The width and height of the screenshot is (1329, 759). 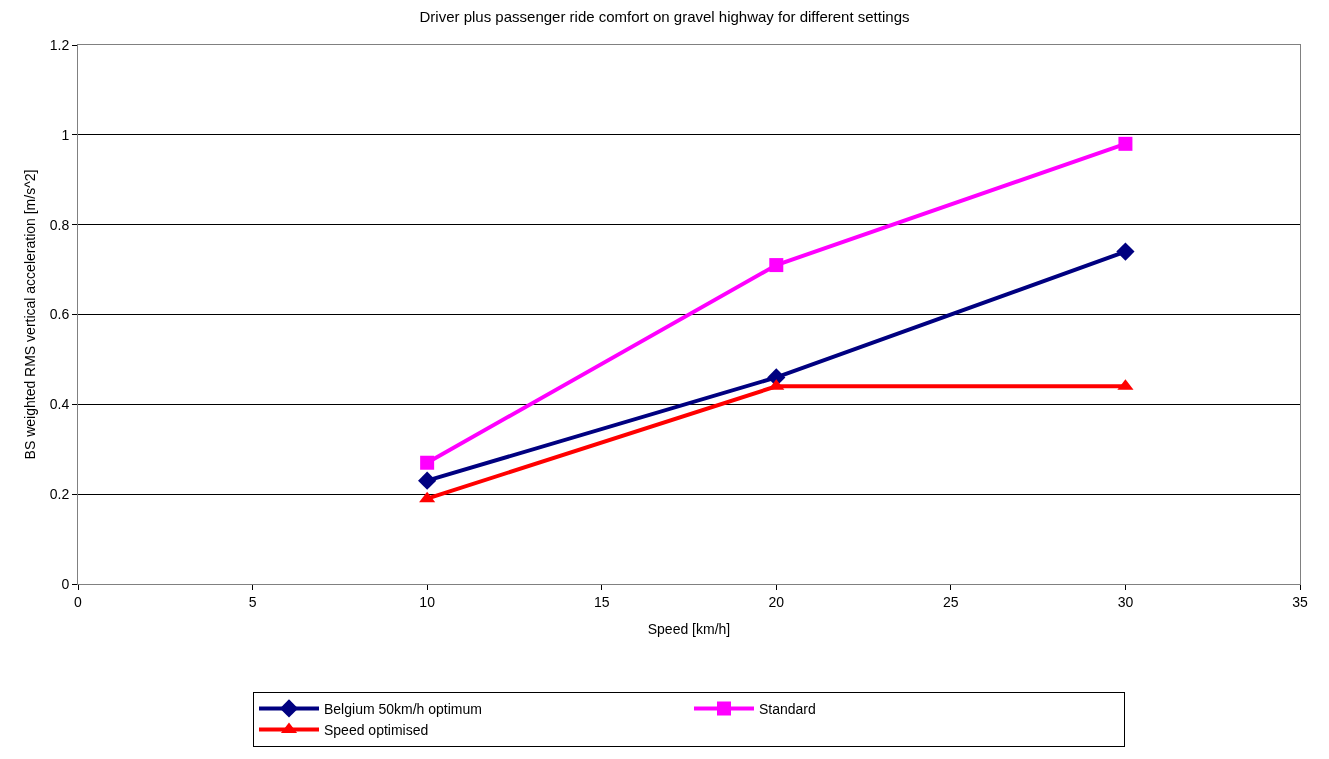 I want to click on x-tick-label: 5, so click(x=252, y=601).